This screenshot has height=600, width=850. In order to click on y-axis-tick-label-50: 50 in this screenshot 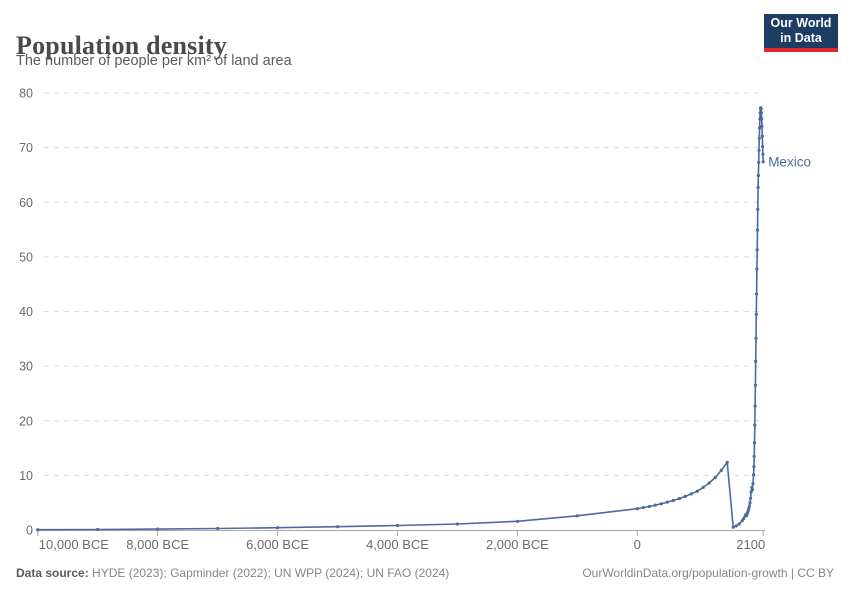, I will do `click(26, 257)`.